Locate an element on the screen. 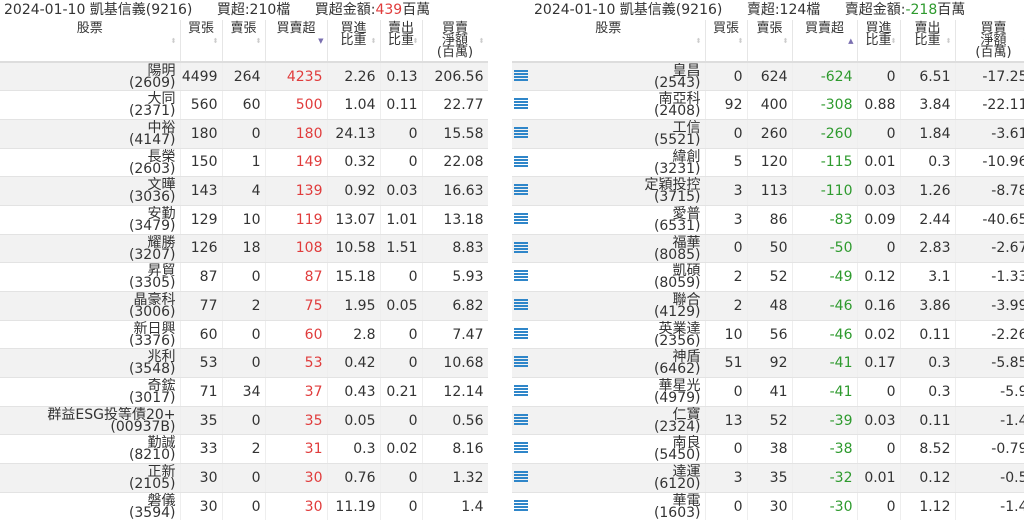 This screenshot has width=1024, height=520. table-row: 緯創 (3231) 5 120 -115 0.01 0.3 -10.96 is located at coordinates (768, 163).